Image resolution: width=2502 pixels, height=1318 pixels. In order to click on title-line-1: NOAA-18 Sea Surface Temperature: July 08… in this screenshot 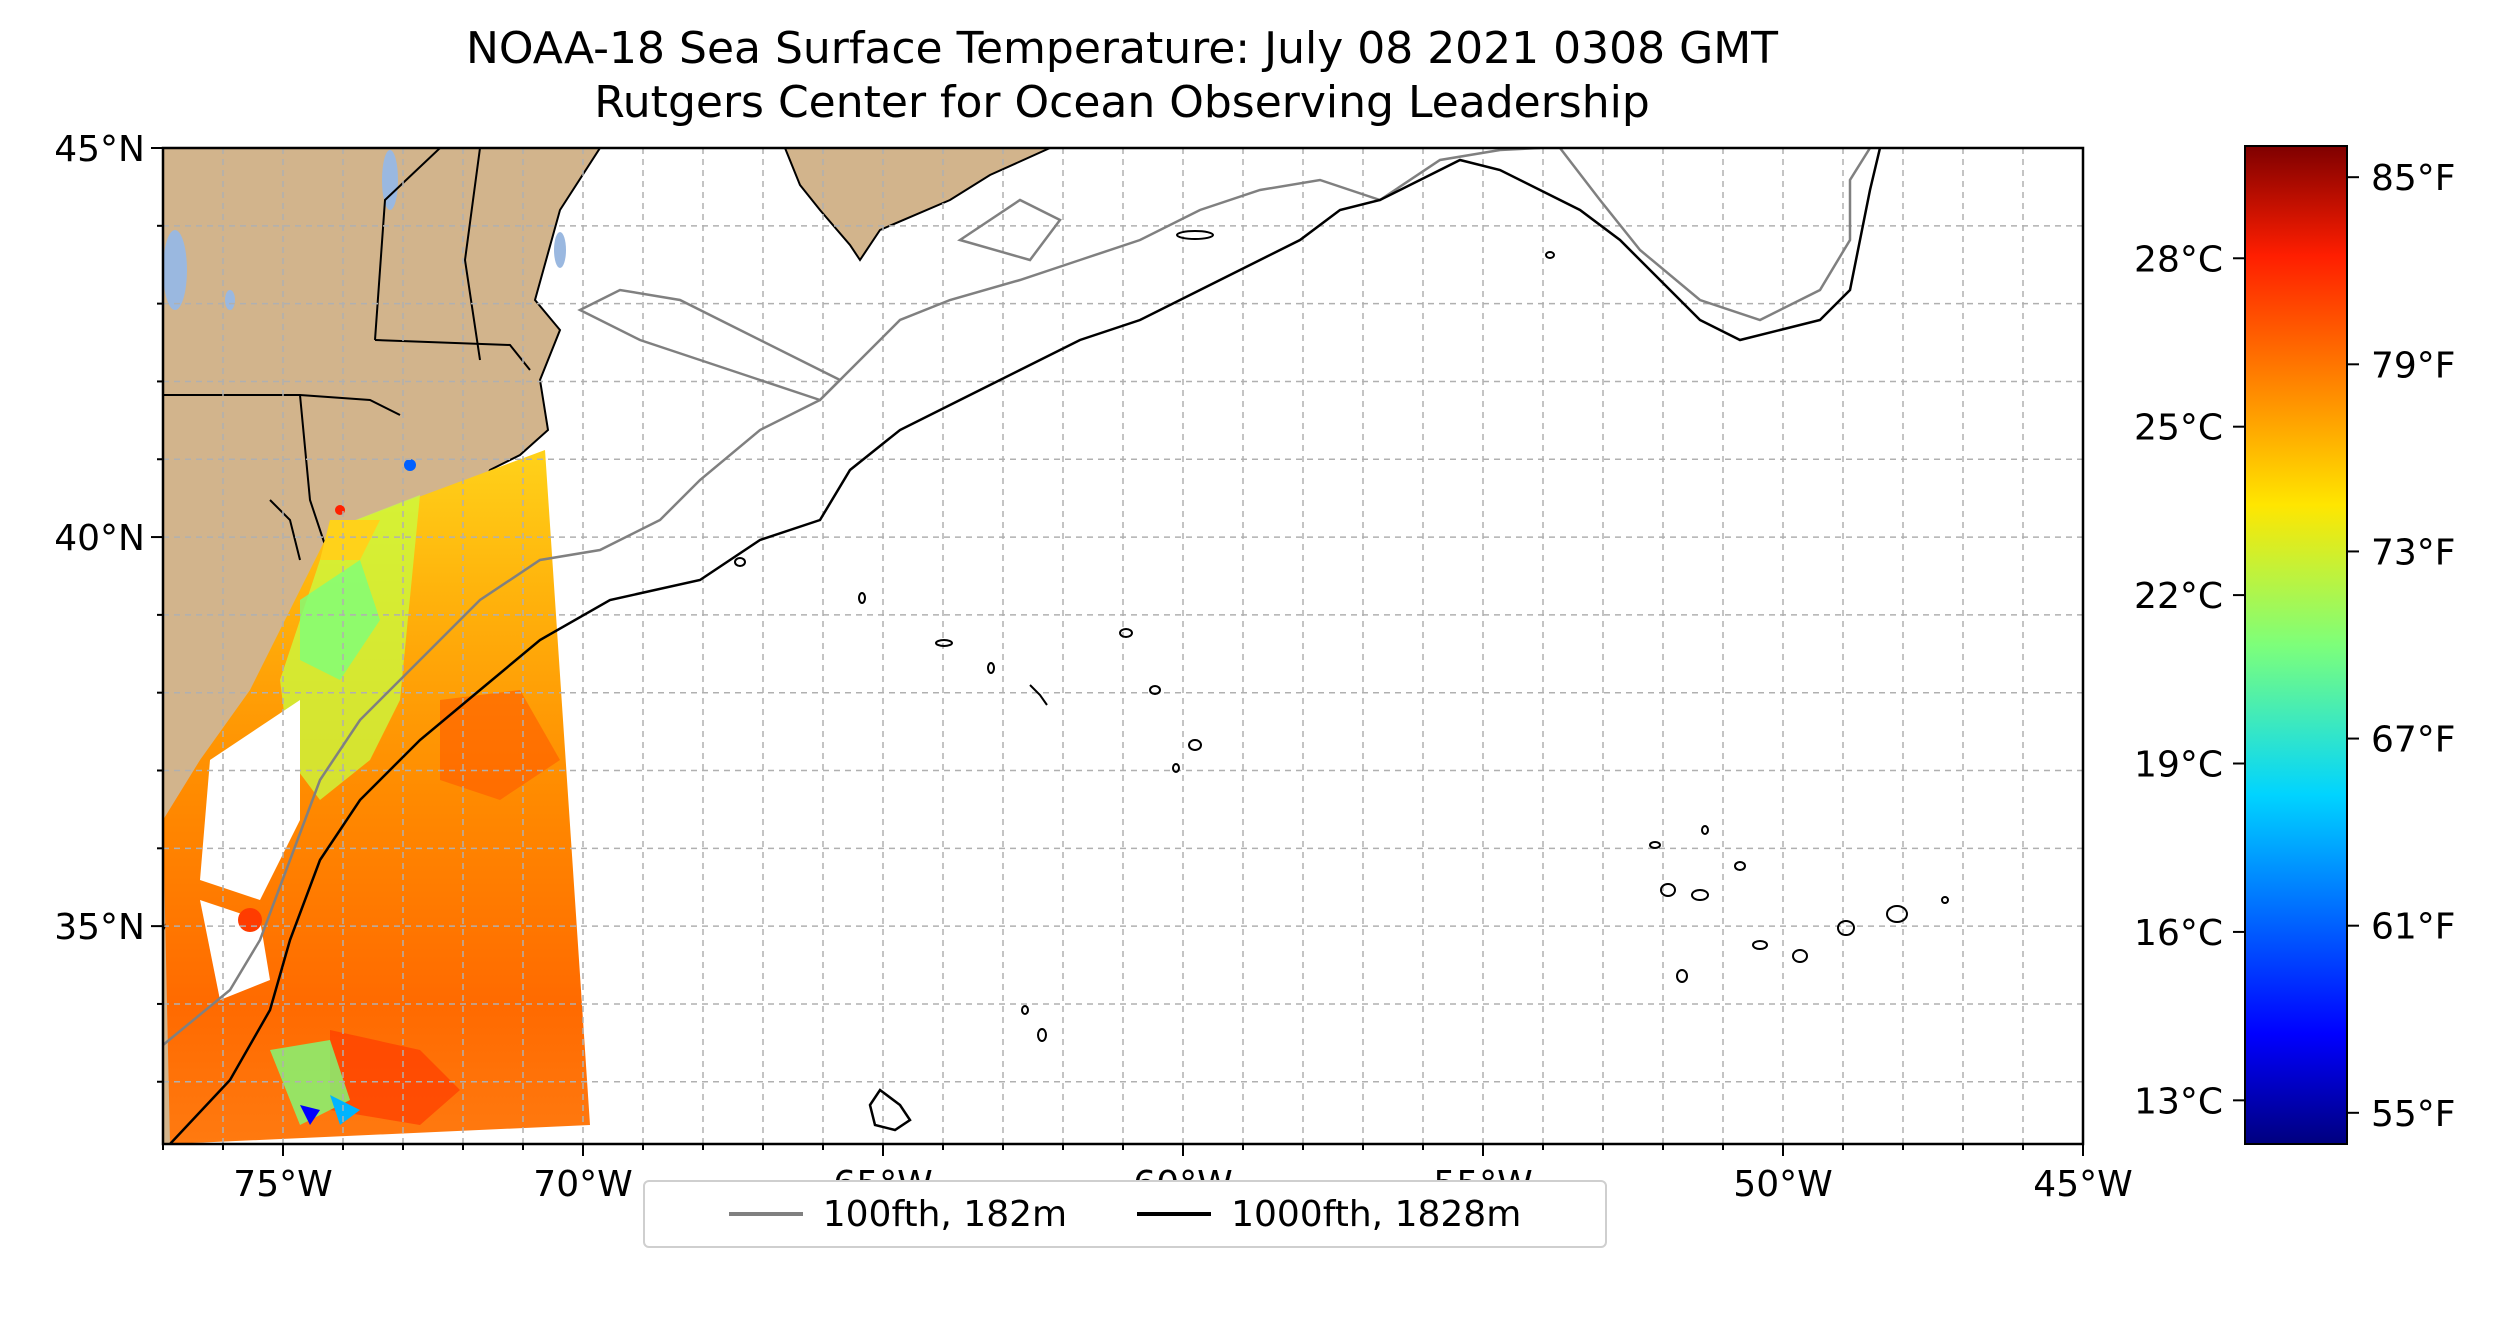, I will do `click(1122, 48)`.